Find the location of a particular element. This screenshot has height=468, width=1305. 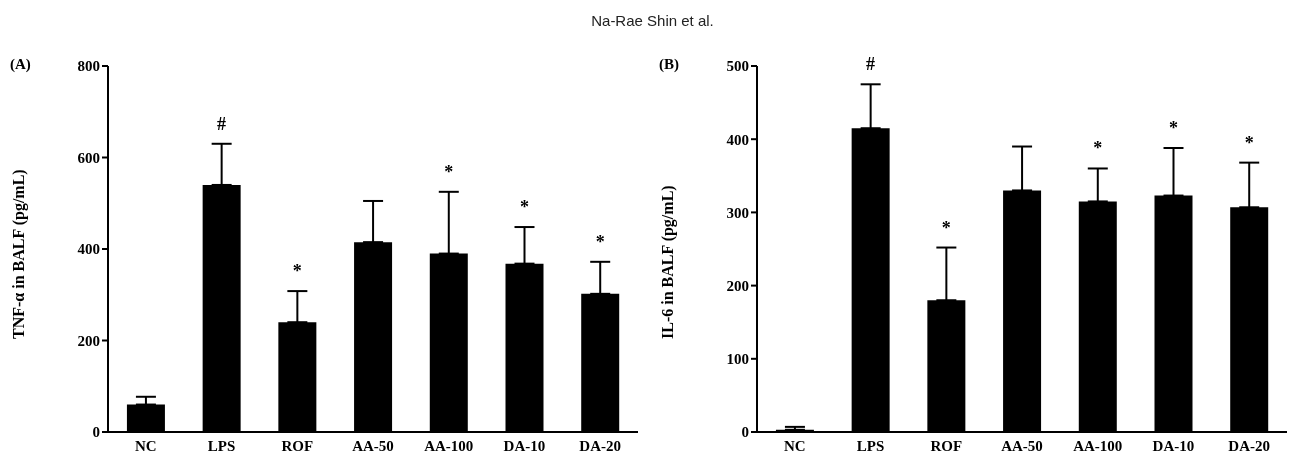

y-tick-label: 600 is located at coordinates (88, 157).